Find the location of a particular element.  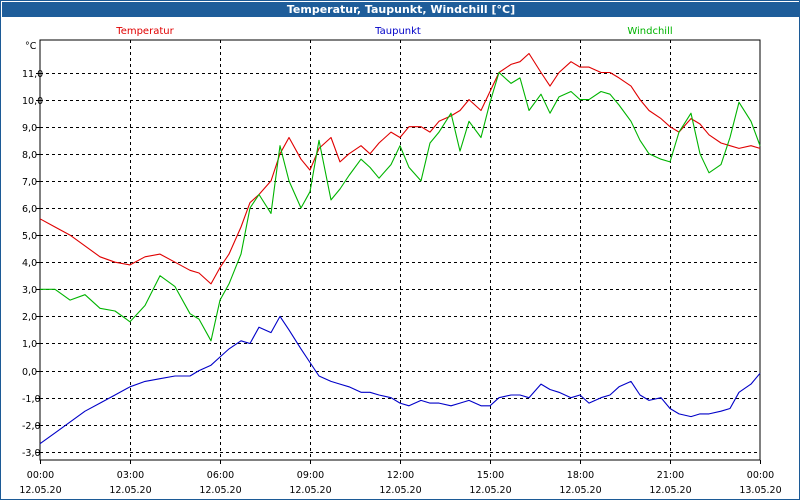

y-tick-label: 0,0 is located at coordinates (29, 372).